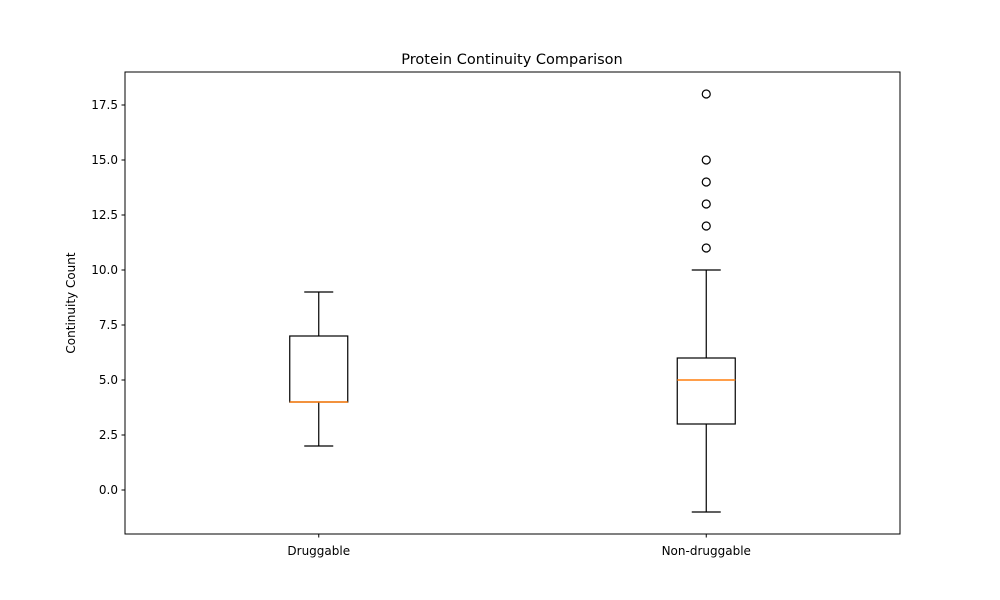 The height and width of the screenshot is (600, 1000). Describe the element at coordinates (108, 380) in the screenshot. I see `y-tick-label: 5.0` at that location.